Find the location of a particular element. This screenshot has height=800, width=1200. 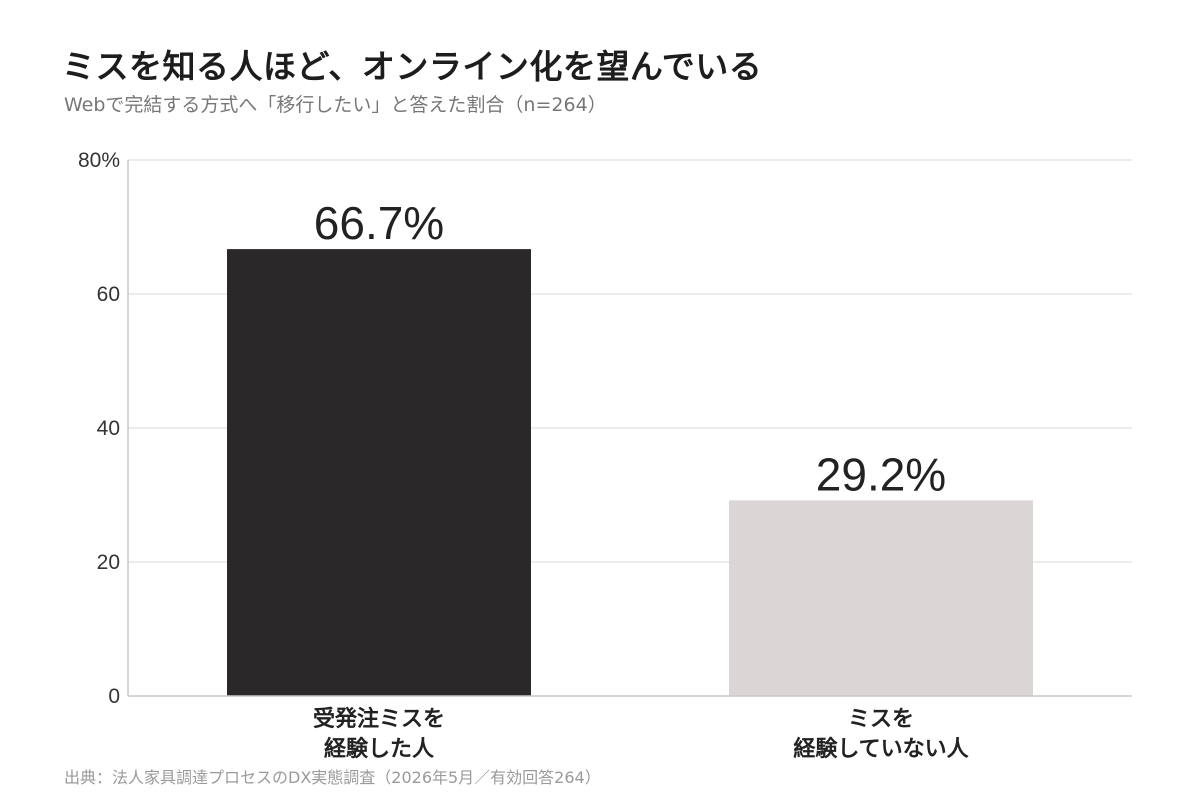

category-label: 受発注ミスを is located at coordinates (379, 719).